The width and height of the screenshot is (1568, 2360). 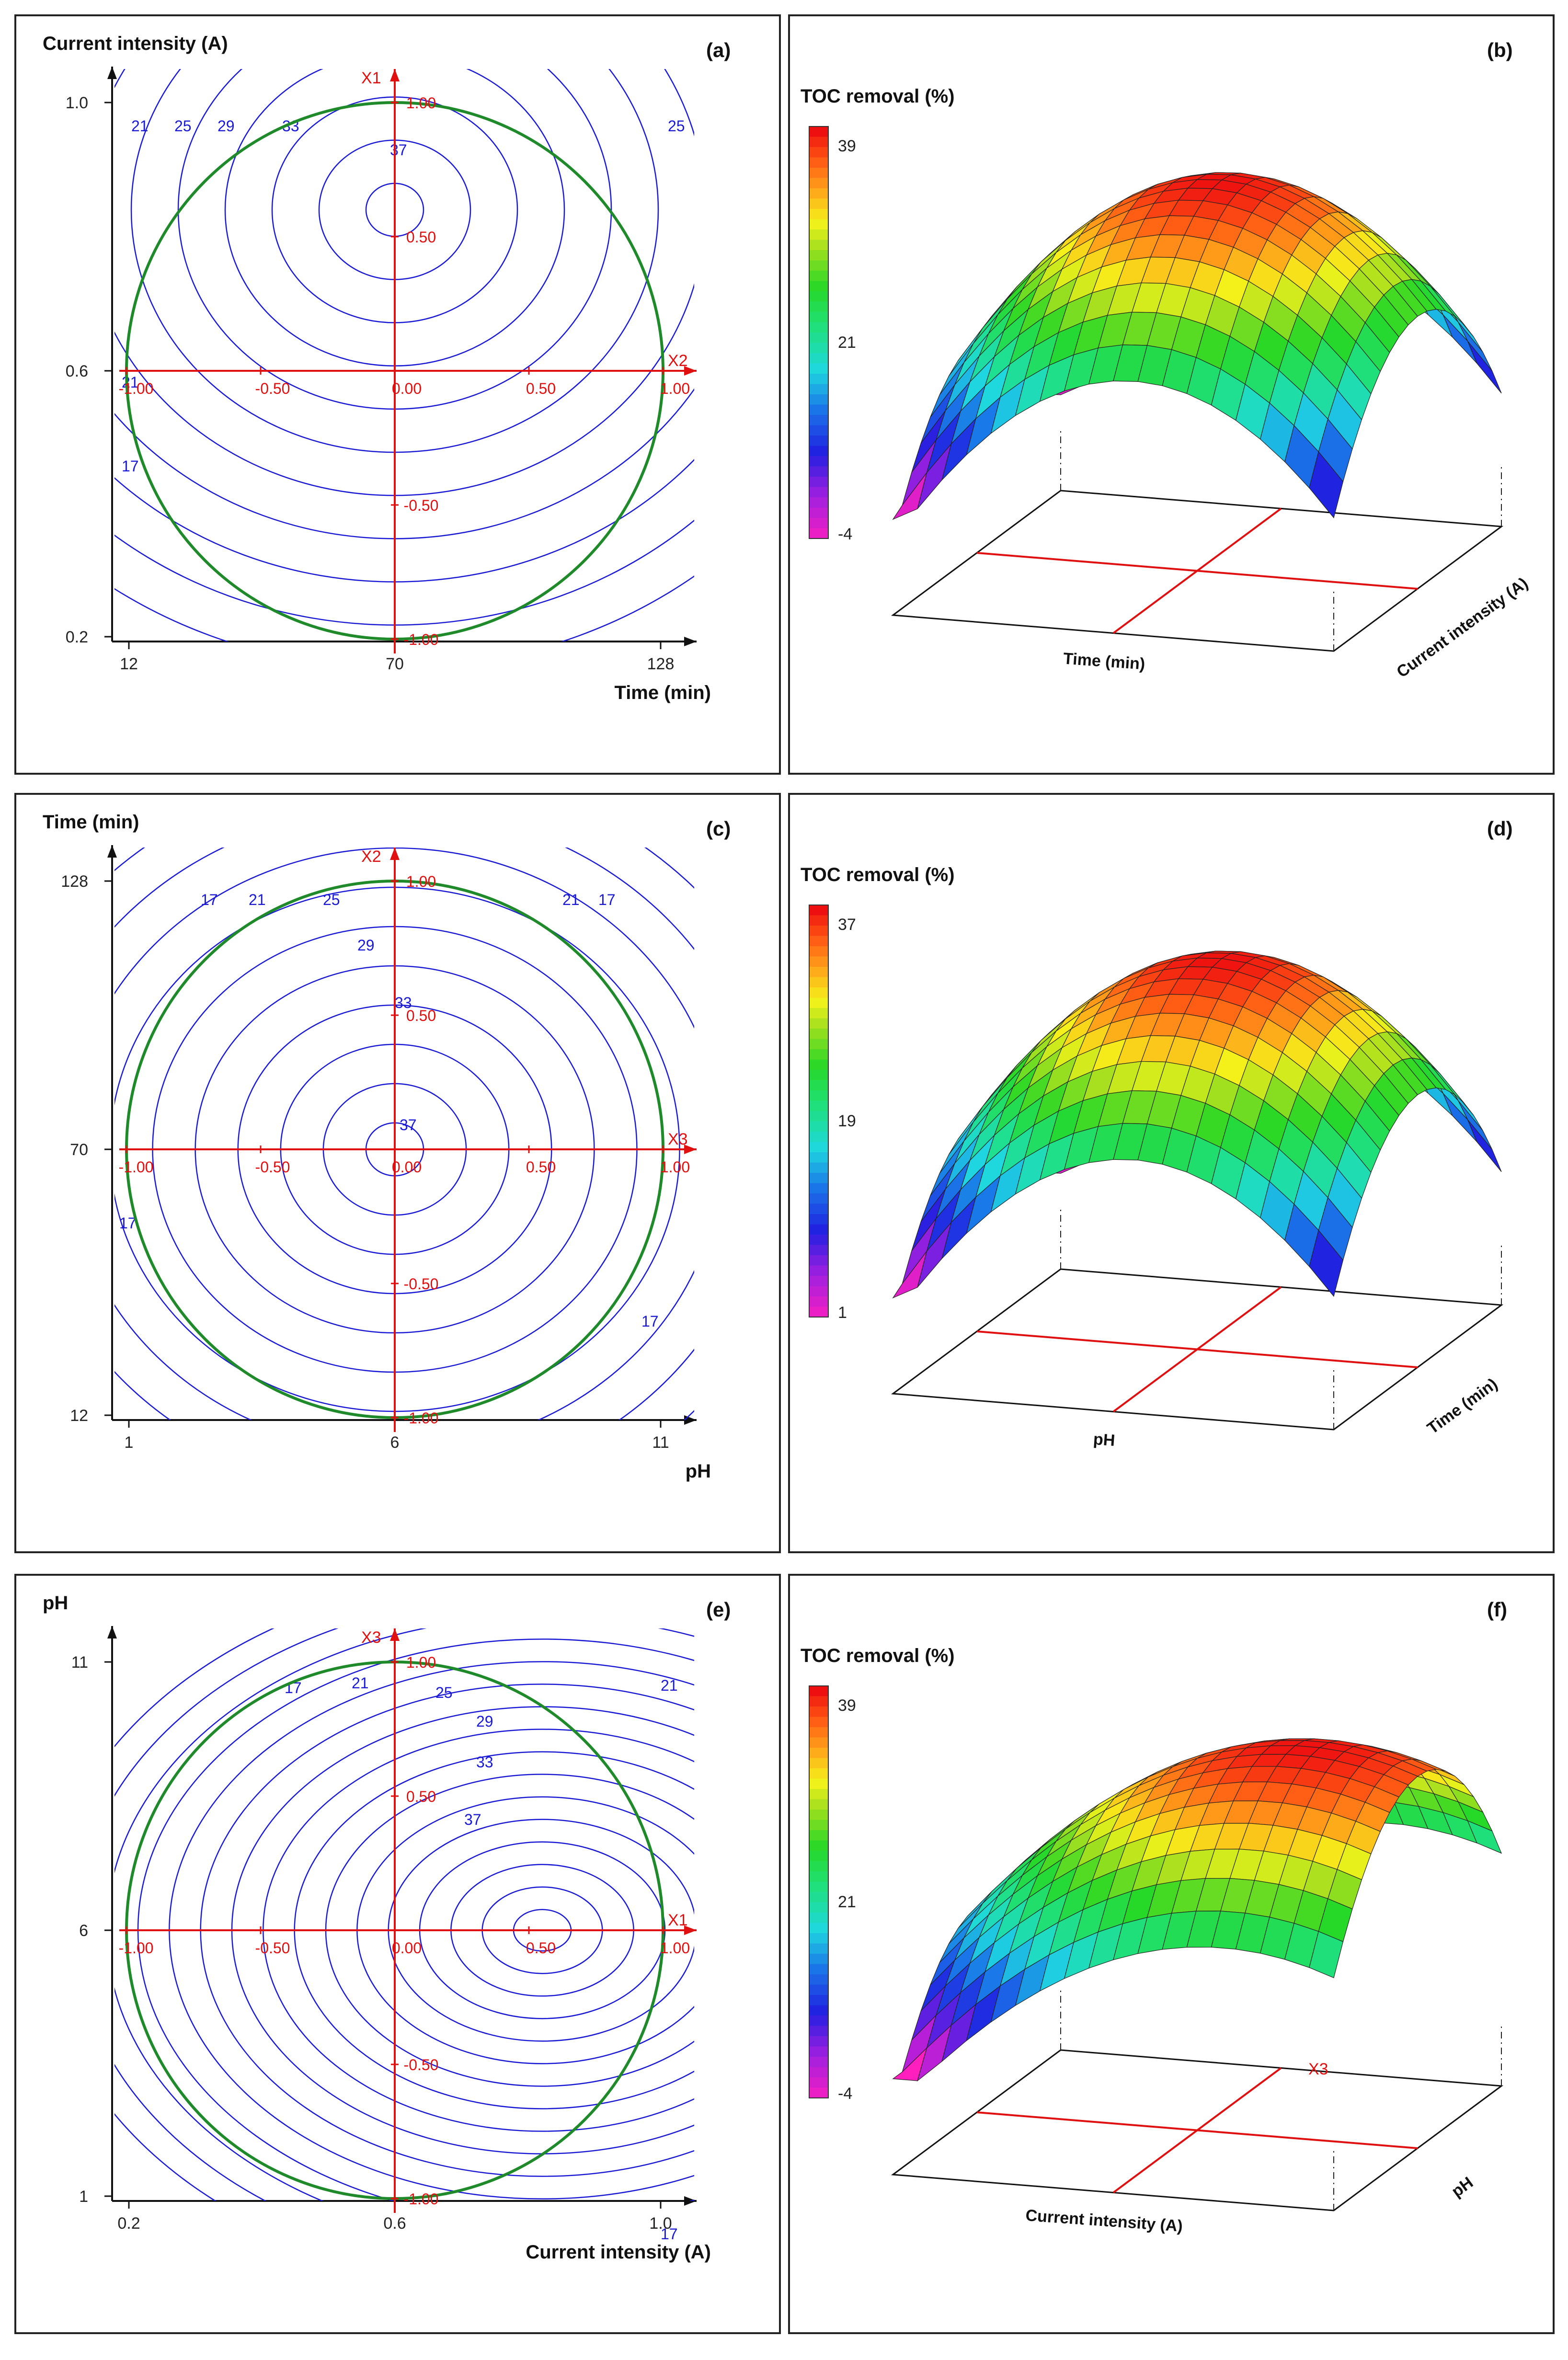 What do you see at coordinates (91, 822) in the screenshot?
I see `y-axis-title: Time (min)` at bounding box center [91, 822].